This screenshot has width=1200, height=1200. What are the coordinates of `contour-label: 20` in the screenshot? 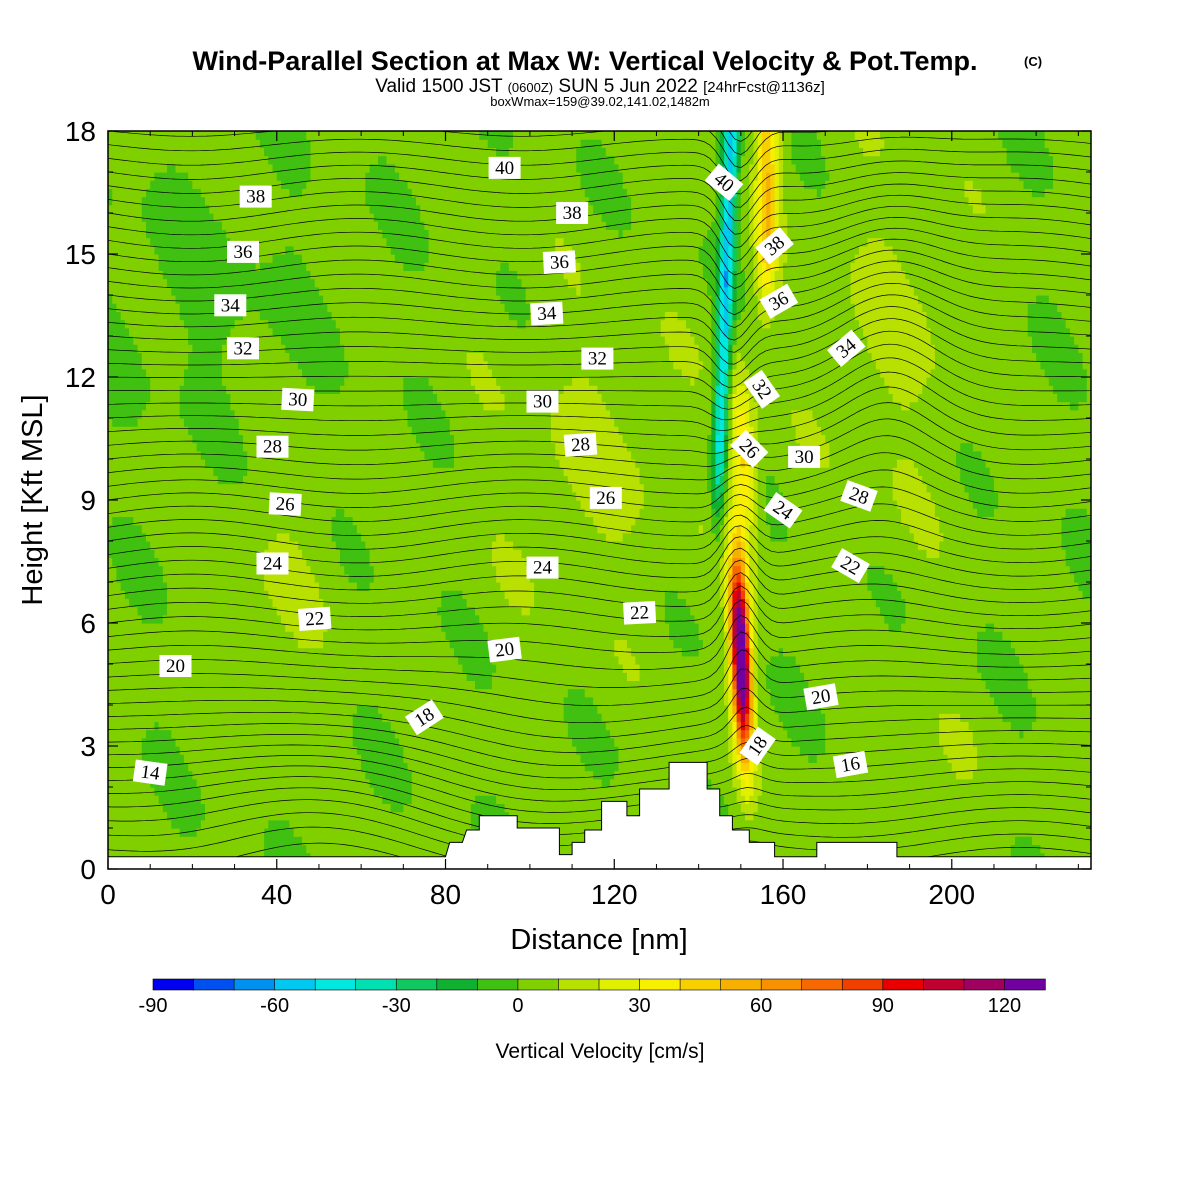 It's located at (821, 697).